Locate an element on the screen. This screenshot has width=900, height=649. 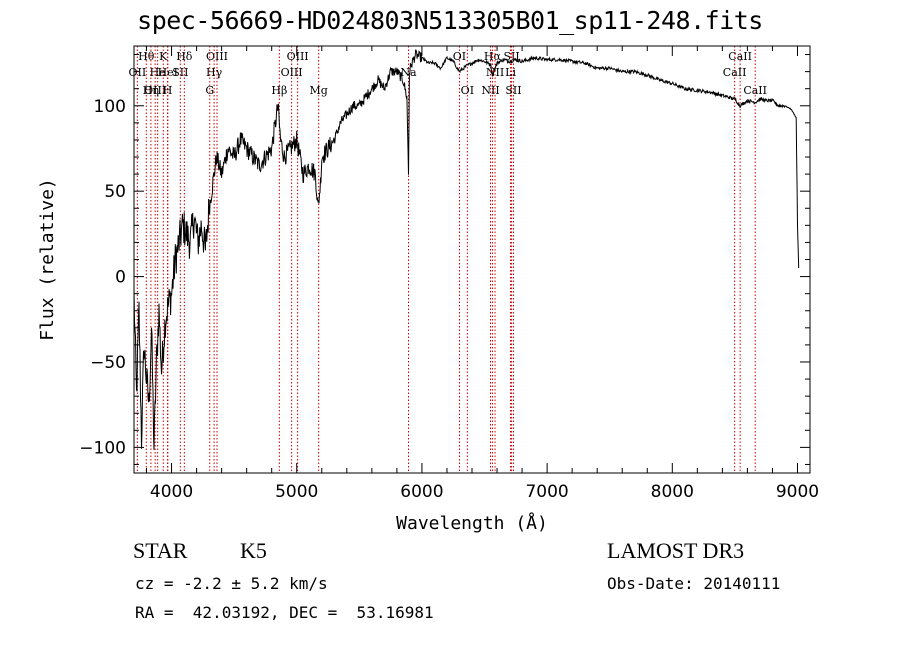
line-marker-label: K is located at coordinates (163, 56).